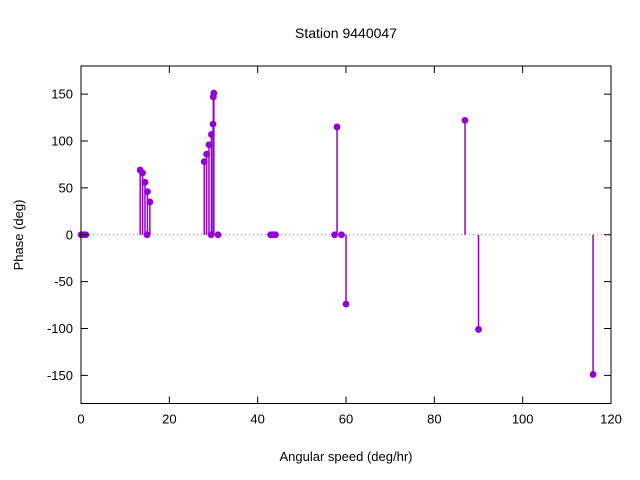 This screenshot has height=480, width=640. Describe the element at coordinates (66, 187) in the screenshot. I see `y-tick-label: 50` at that location.